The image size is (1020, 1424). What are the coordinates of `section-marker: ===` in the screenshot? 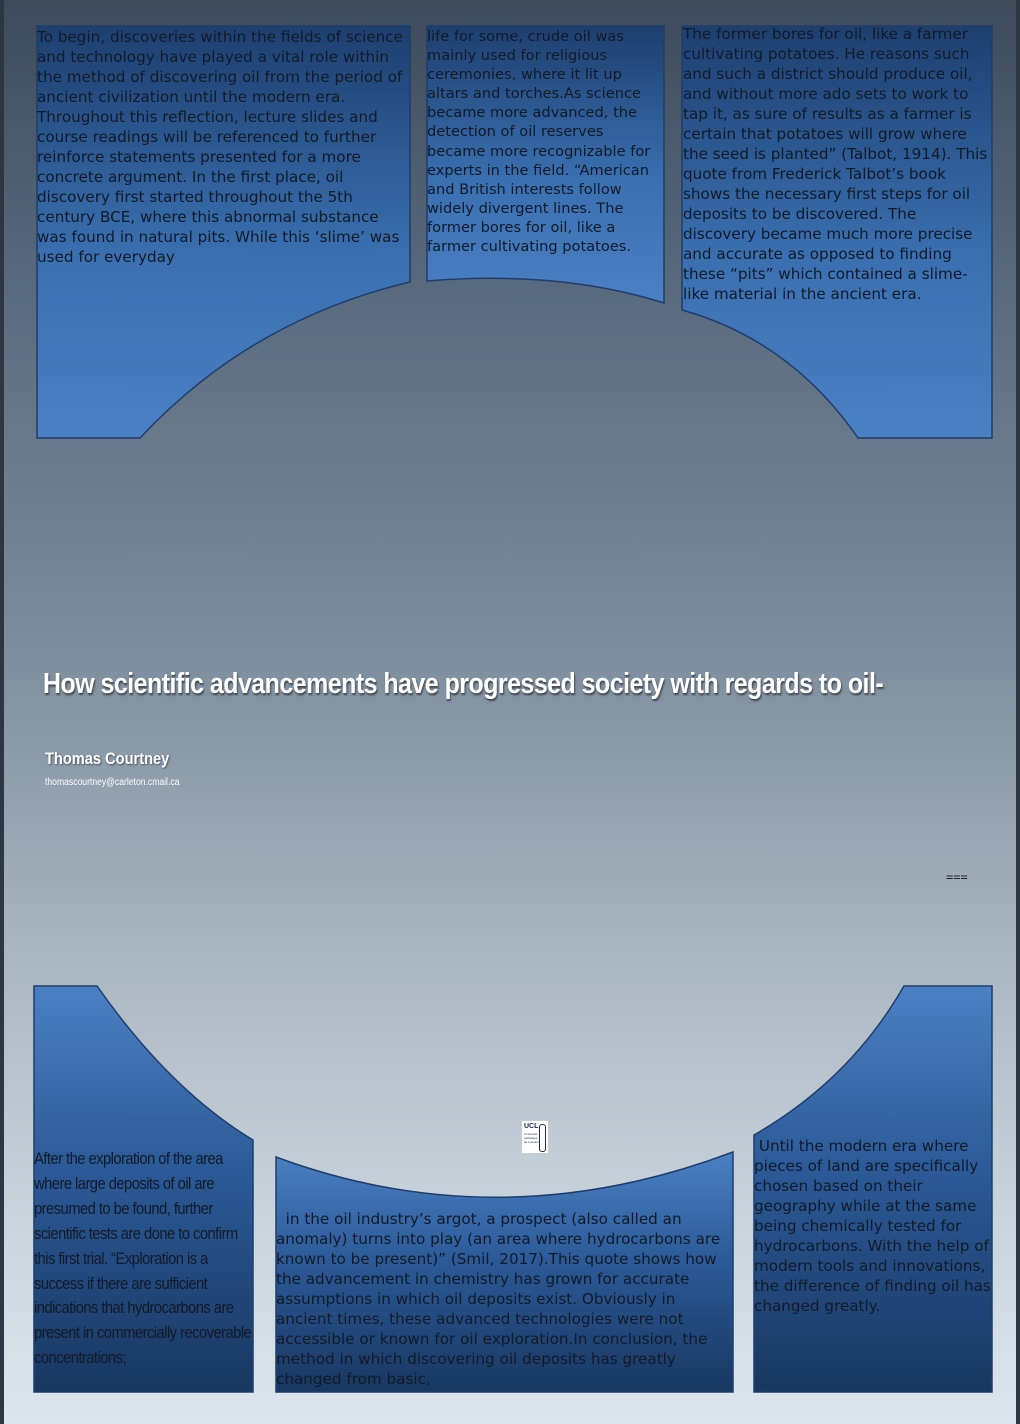 It's located at (957, 877).